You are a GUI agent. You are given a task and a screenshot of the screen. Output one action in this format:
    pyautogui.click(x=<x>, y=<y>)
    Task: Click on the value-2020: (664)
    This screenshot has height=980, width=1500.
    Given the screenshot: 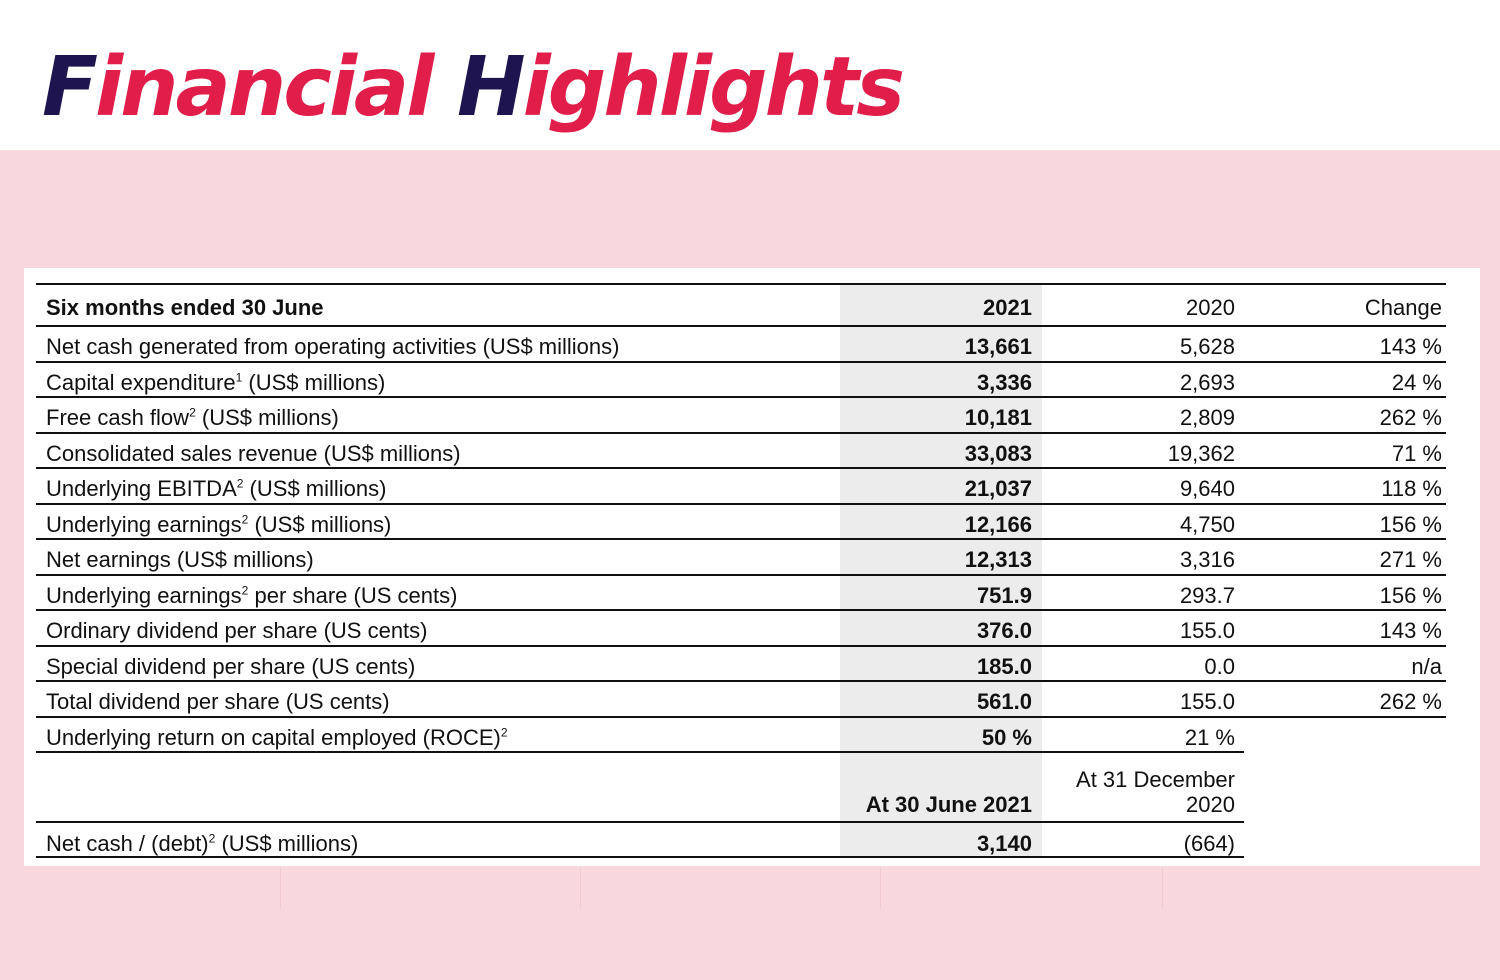 What is the action you would take?
    pyautogui.click(x=1209, y=843)
    